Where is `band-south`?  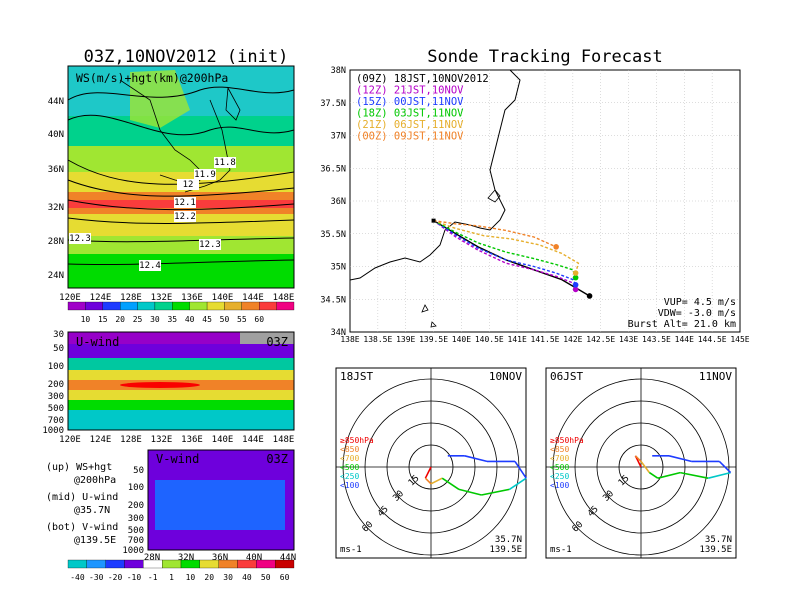
band-south is located at coordinates (181, 271).